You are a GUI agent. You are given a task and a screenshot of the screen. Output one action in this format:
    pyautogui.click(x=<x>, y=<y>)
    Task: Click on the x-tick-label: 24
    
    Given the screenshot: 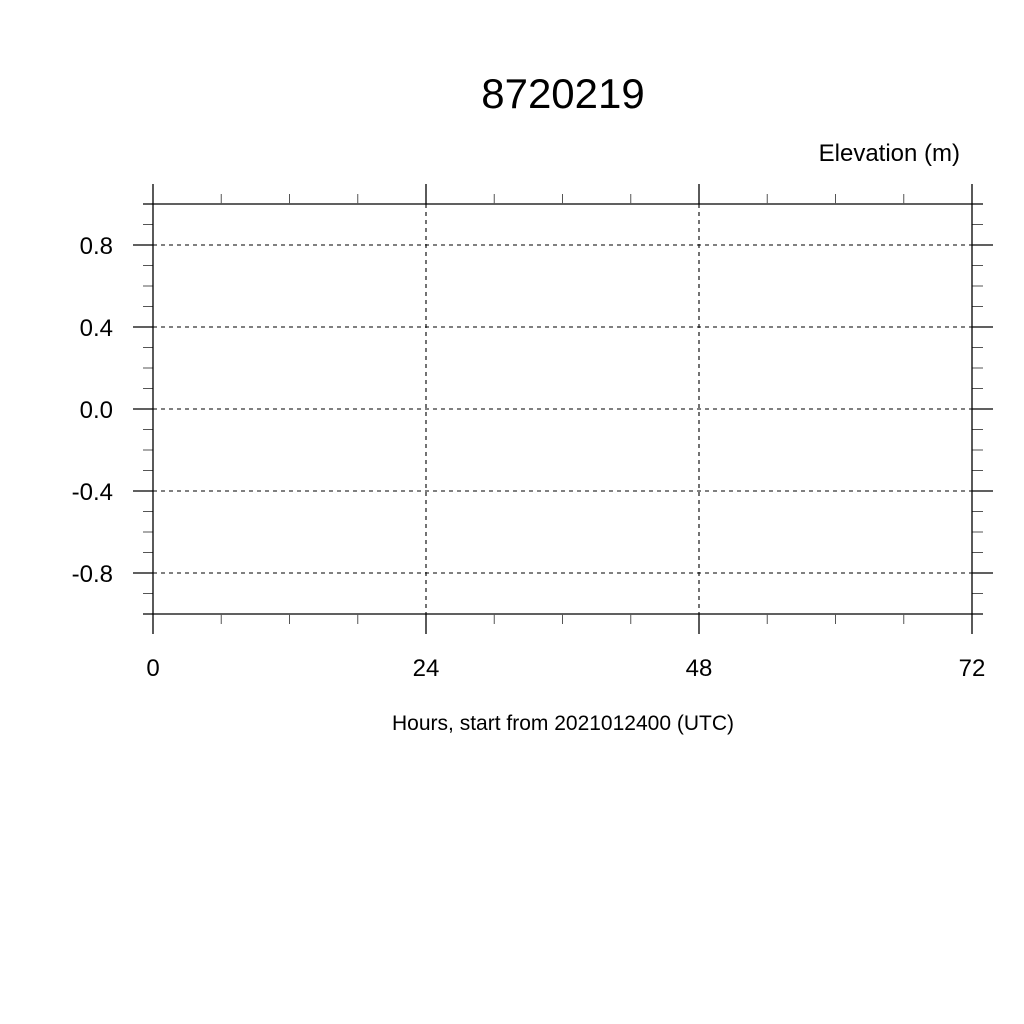 What is the action you would take?
    pyautogui.click(x=426, y=668)
    